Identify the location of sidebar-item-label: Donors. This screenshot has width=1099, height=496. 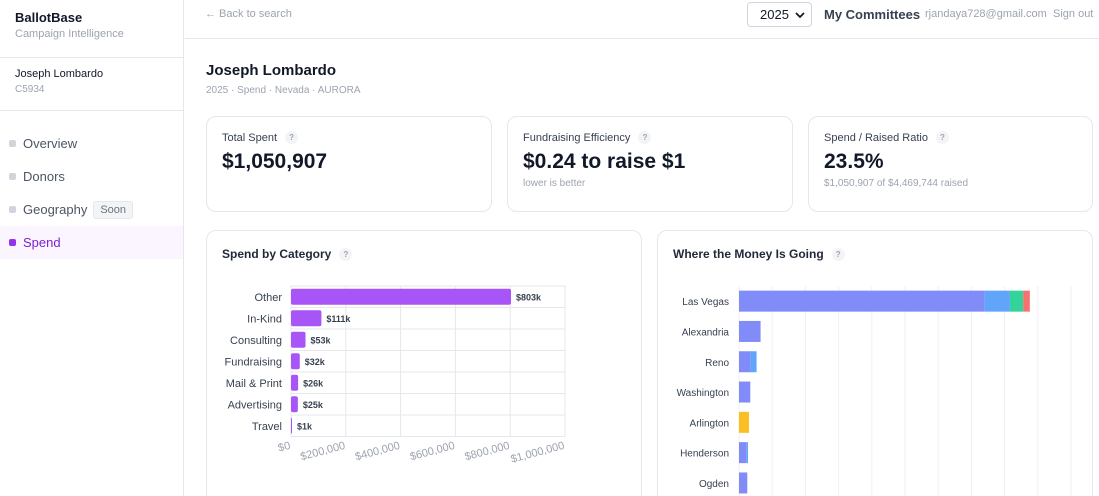
(44, 176).